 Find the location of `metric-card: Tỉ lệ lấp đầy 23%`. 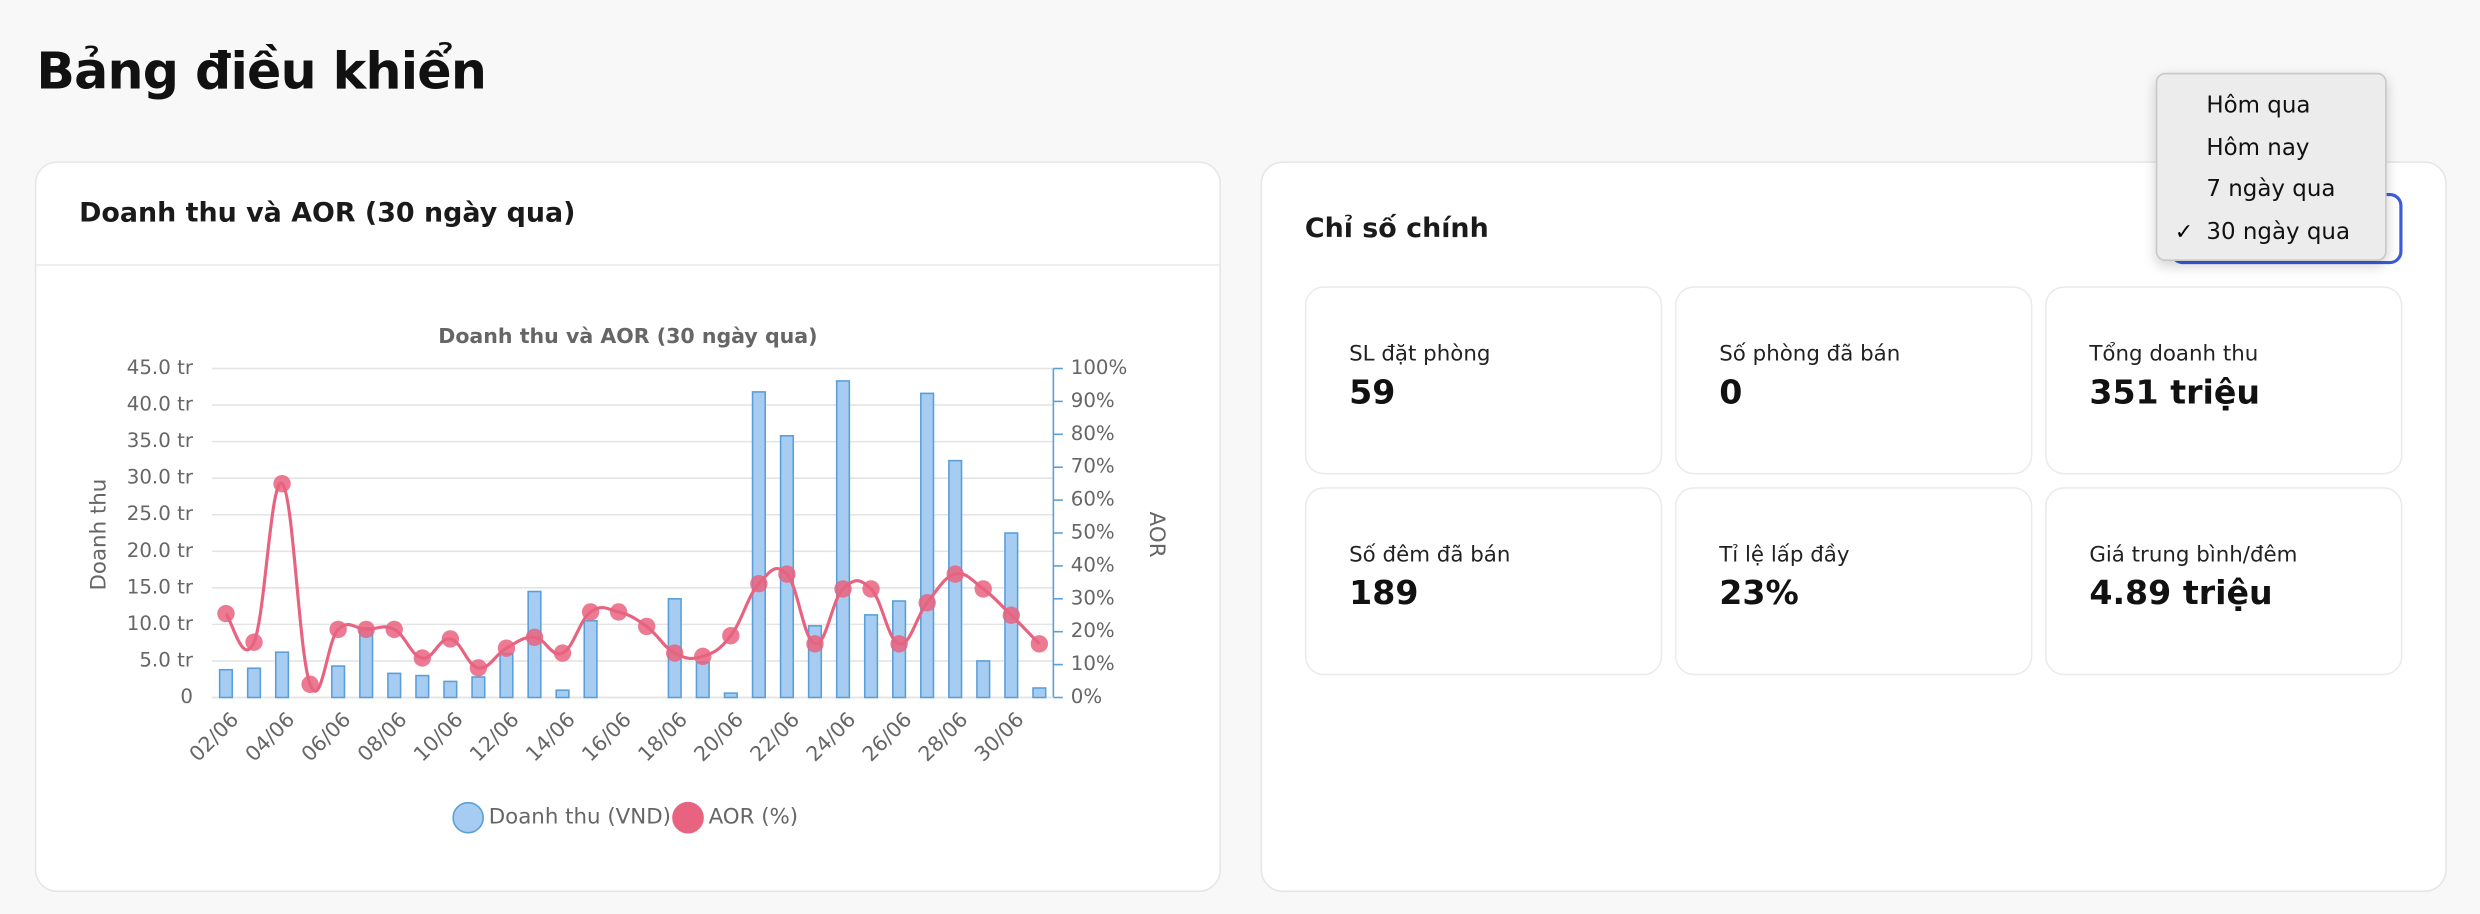

metric-card: Tỉ lệ lấp đầy 23% is located at coordinates (1853, 581).